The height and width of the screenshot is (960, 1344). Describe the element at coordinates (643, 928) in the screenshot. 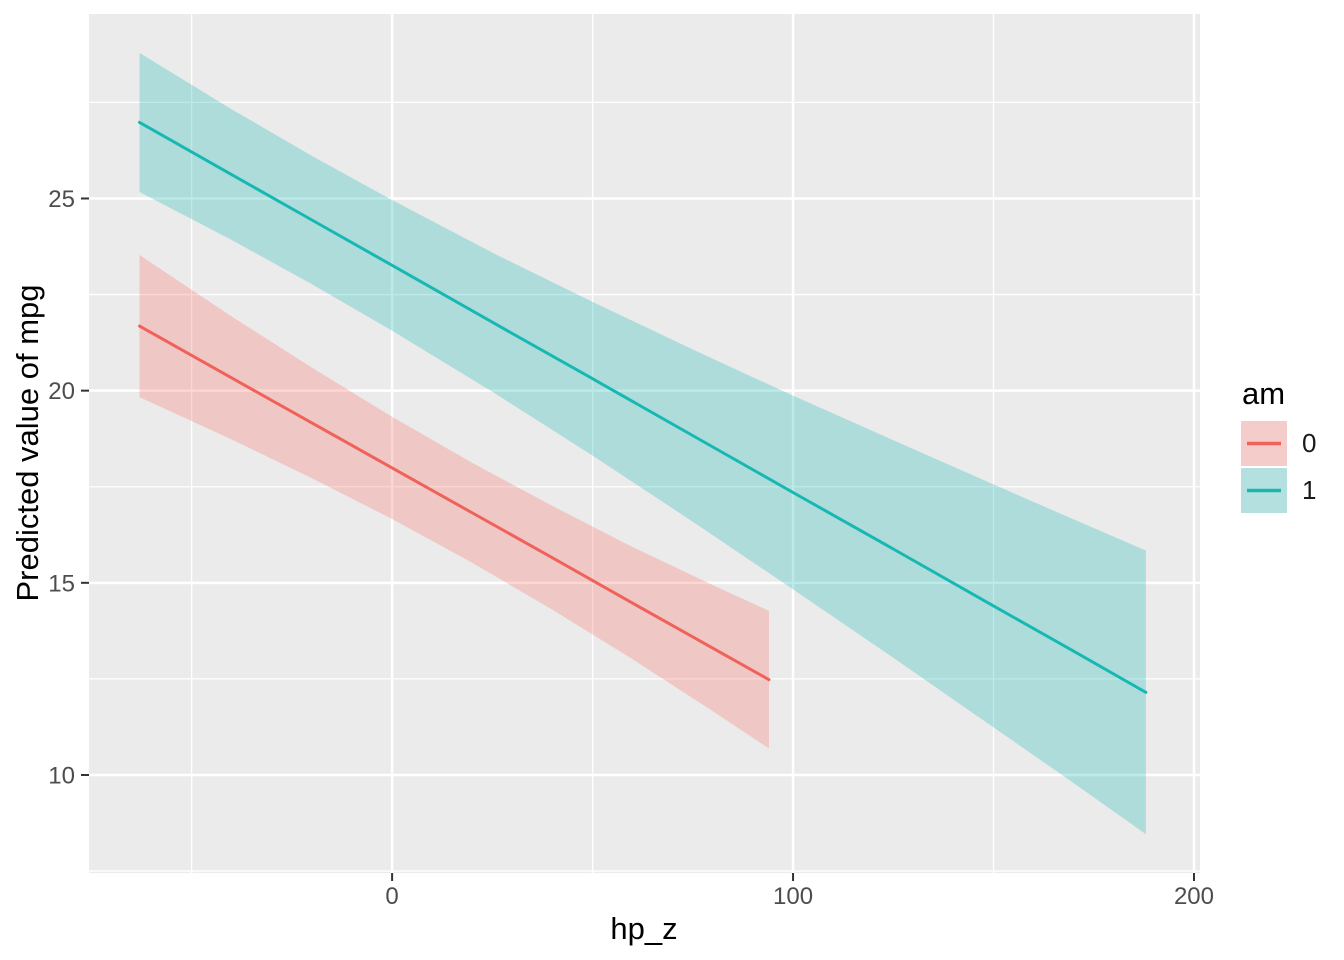

I see `x-axis-title: hp_z` at that location.